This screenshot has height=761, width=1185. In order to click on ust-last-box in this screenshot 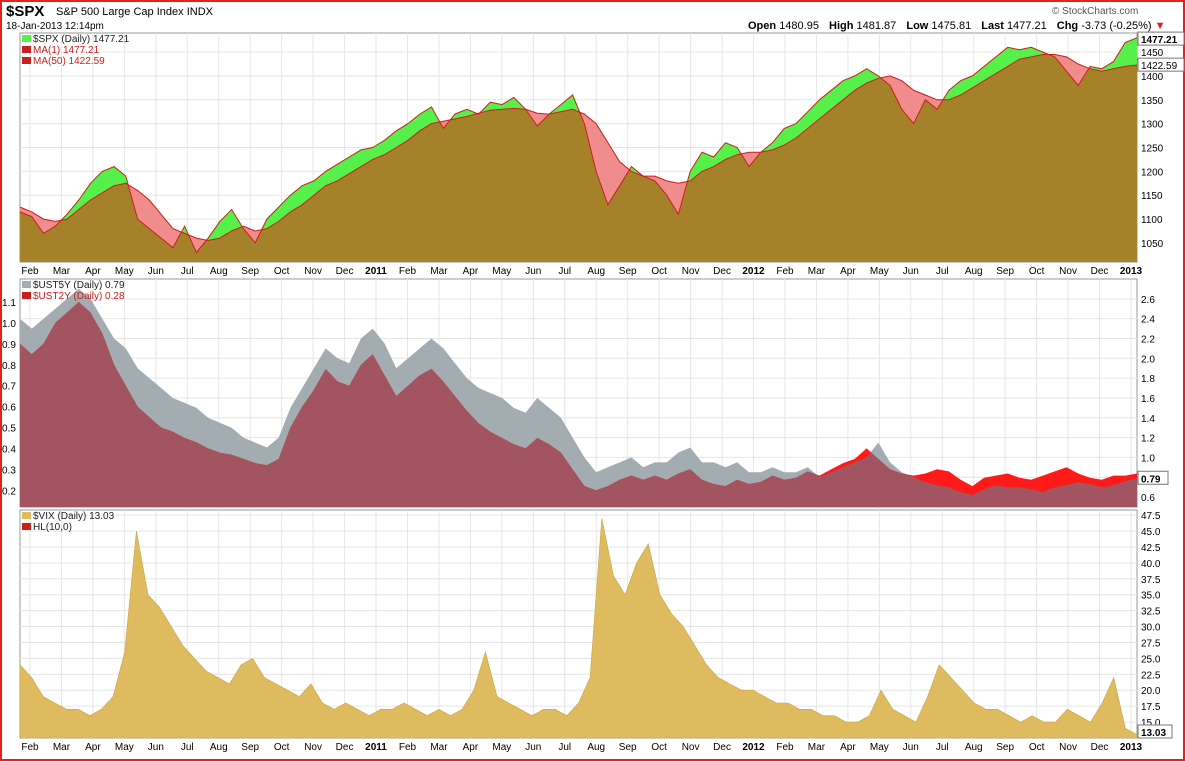, I will do `click(1153, 477)`.